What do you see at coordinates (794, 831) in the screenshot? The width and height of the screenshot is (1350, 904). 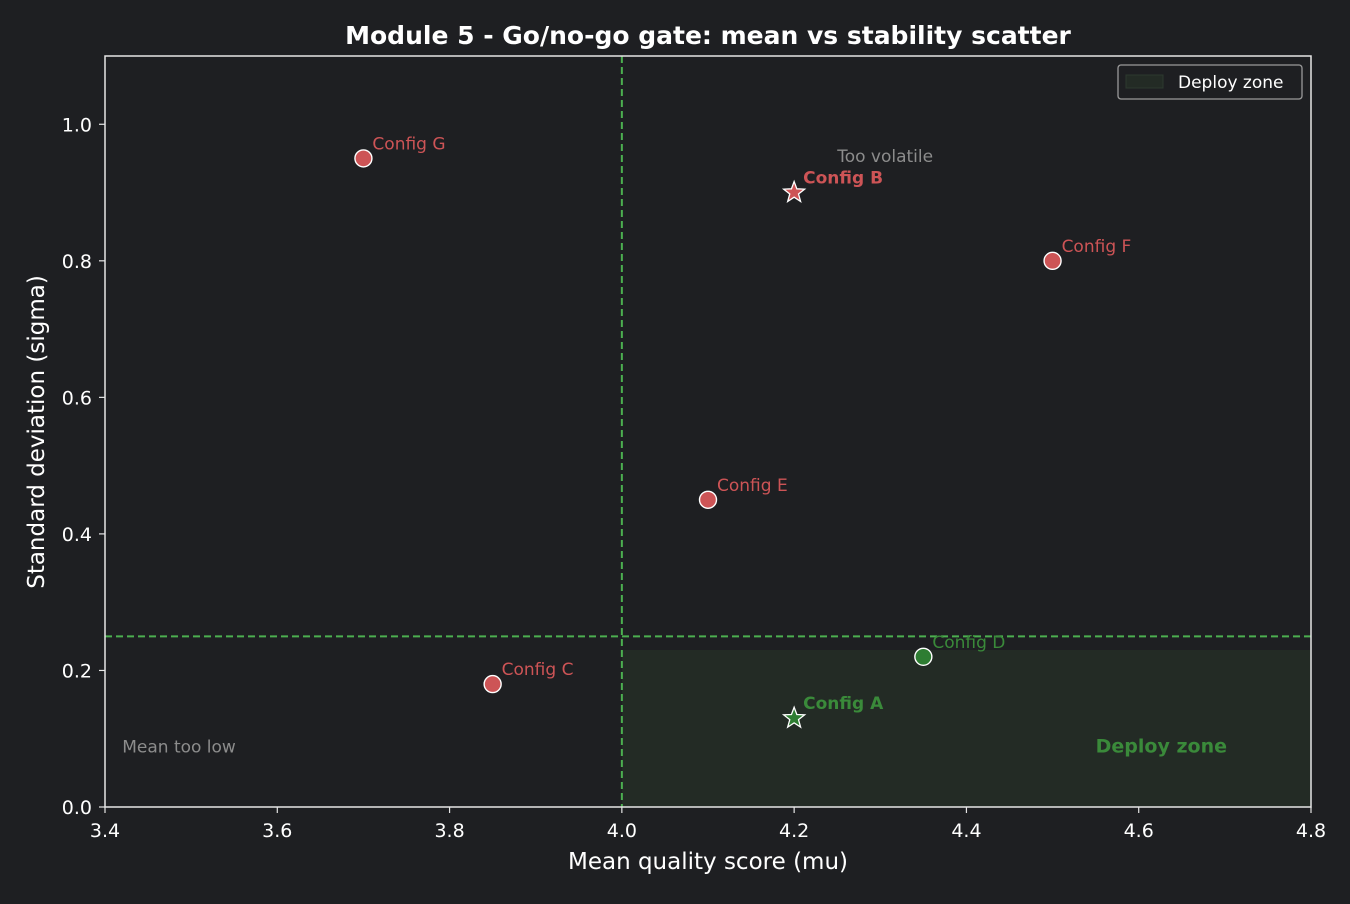 I see `x-tick-label: 4.2` at bounding box center [794, 831].